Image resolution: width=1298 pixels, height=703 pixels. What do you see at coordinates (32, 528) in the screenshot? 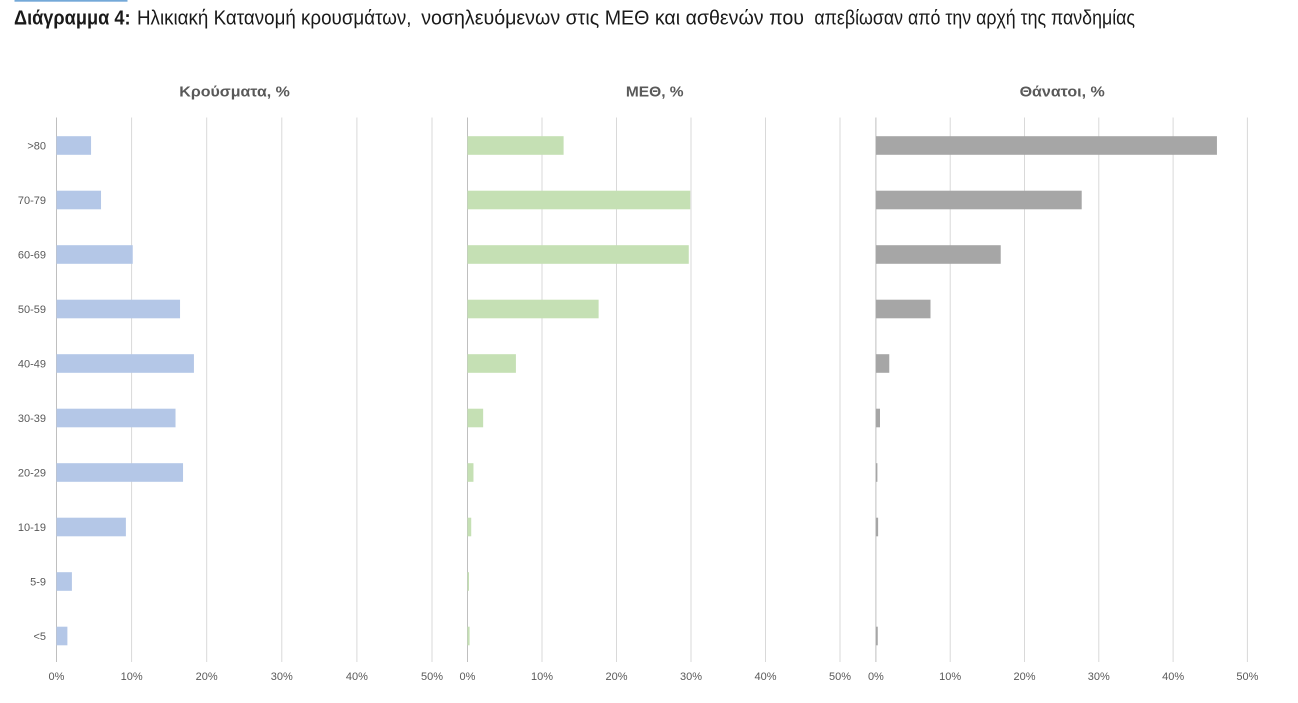
I see `svg-text: 10-19` at bounding box center [32, 528].